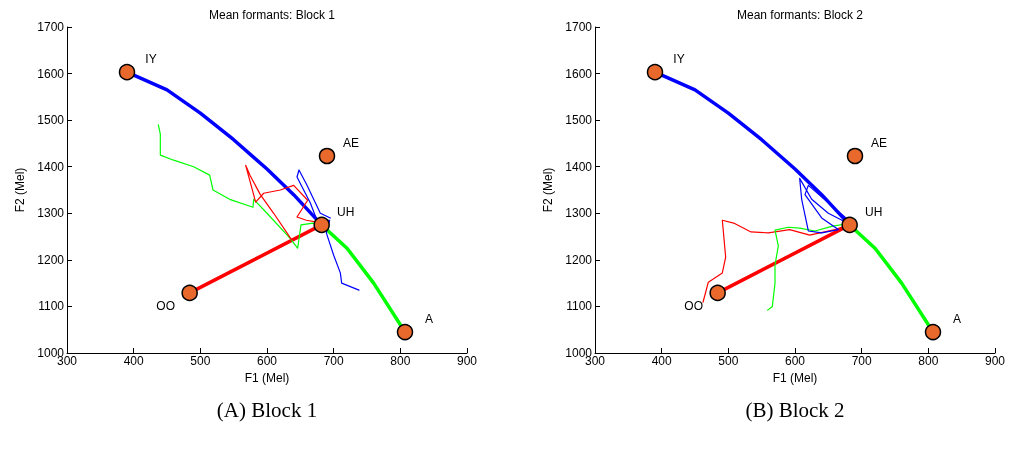 This screenshot has height=449, width=1012. Describe the element at coordinates (800, 15) in the screenshot. I see `chart-title: Mean formants: Block 2` at that location.